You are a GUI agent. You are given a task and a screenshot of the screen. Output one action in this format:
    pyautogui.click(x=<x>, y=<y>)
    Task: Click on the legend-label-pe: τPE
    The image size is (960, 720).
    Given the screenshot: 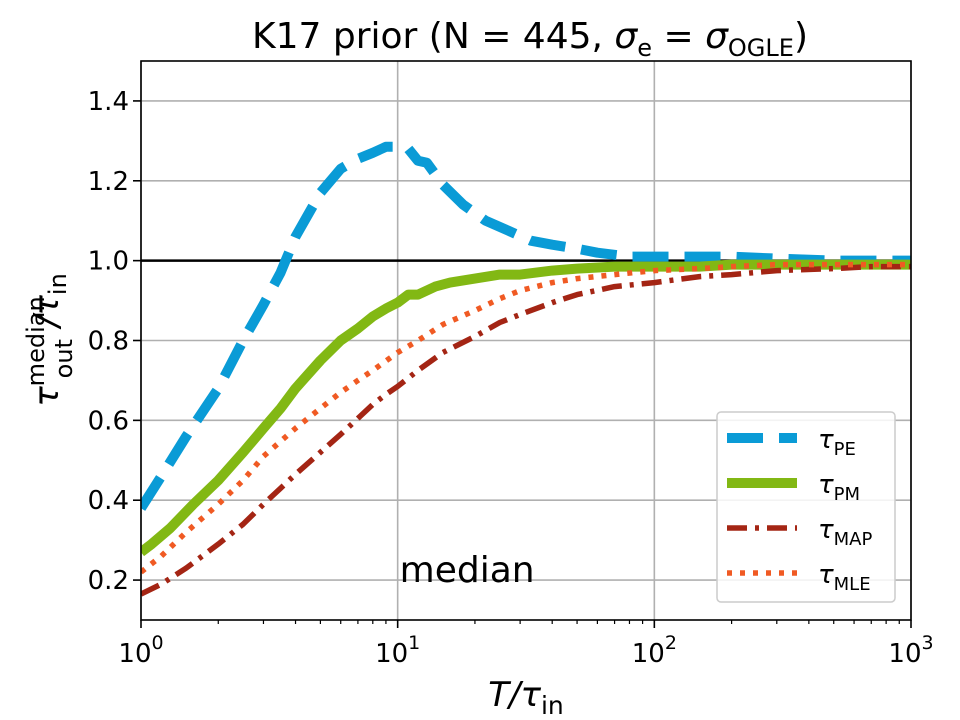 What is the action you would take?
    pyautogui.click(x=837, y=442)
    